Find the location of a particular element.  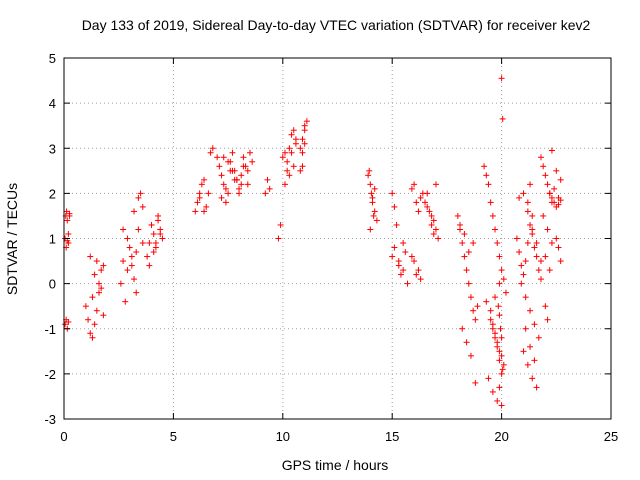

y-tick-label: 5 is located at coordinates (52, 58).